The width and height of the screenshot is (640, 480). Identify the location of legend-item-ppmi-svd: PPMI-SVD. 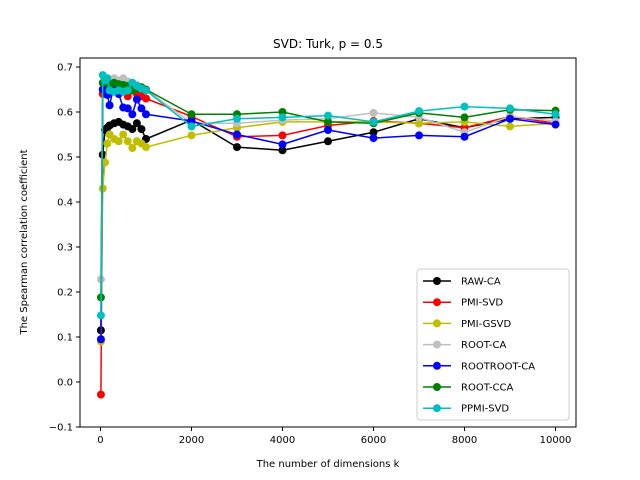
(466, 409).